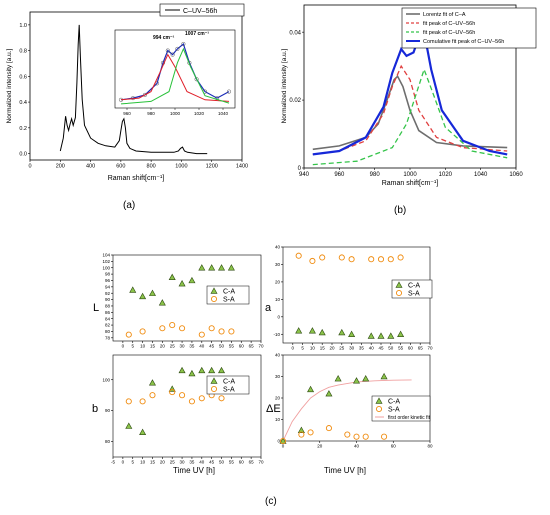 The image size is (550, 515). Describe the element at coordinates (113, 462) in the screenshot. I see `x-tick-label: -5` at that location.